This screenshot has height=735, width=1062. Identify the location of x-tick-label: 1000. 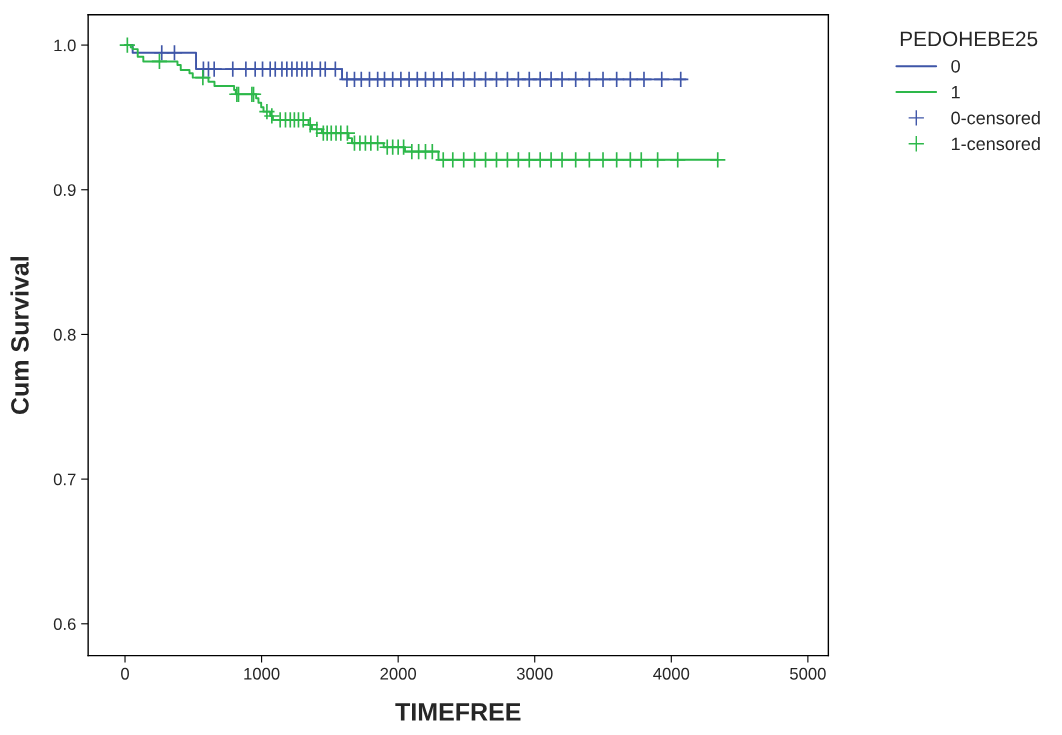
(262, 673).